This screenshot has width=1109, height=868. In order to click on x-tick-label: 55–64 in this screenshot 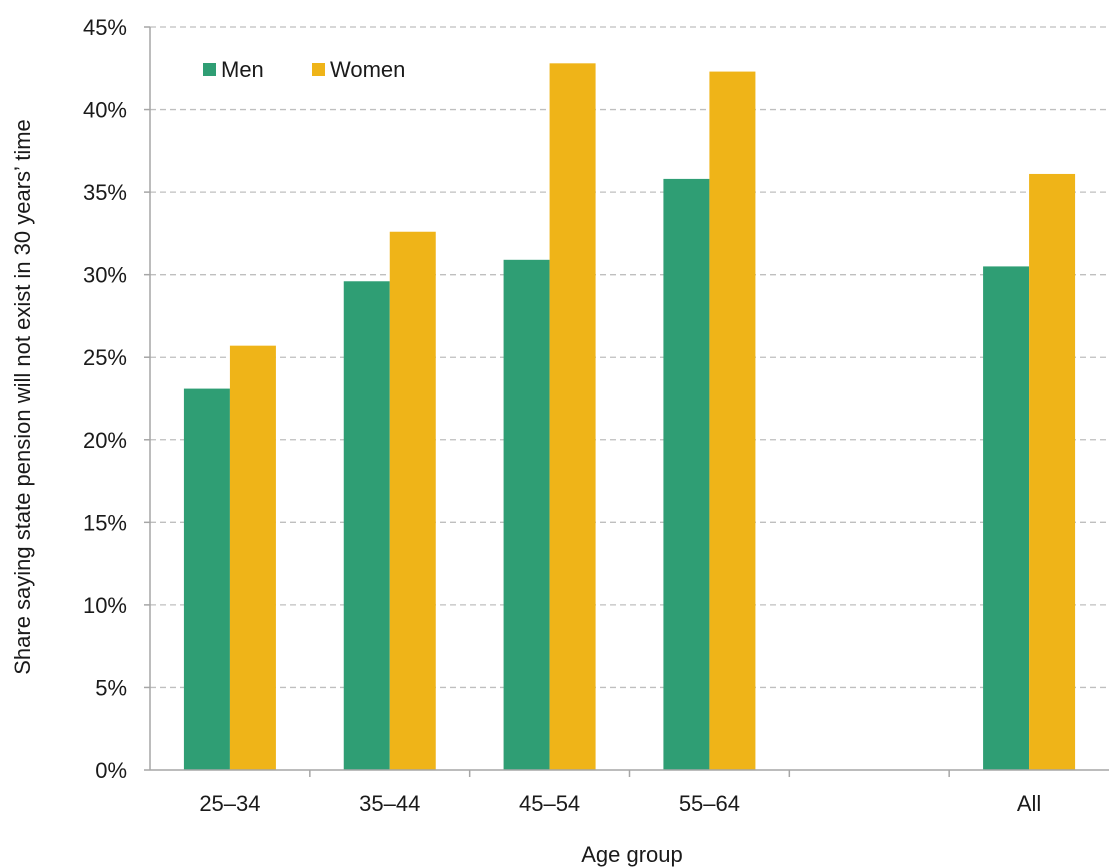, I will do `click(709, 803)`.